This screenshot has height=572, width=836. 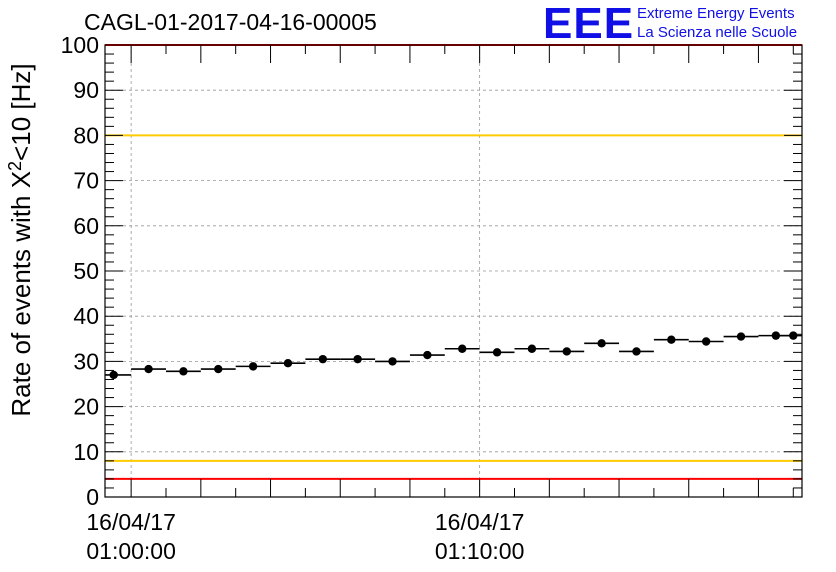 What do you see at coordinates (453, 355) in the screenshot?
I see `data-series` at bounding box center [453, 355].